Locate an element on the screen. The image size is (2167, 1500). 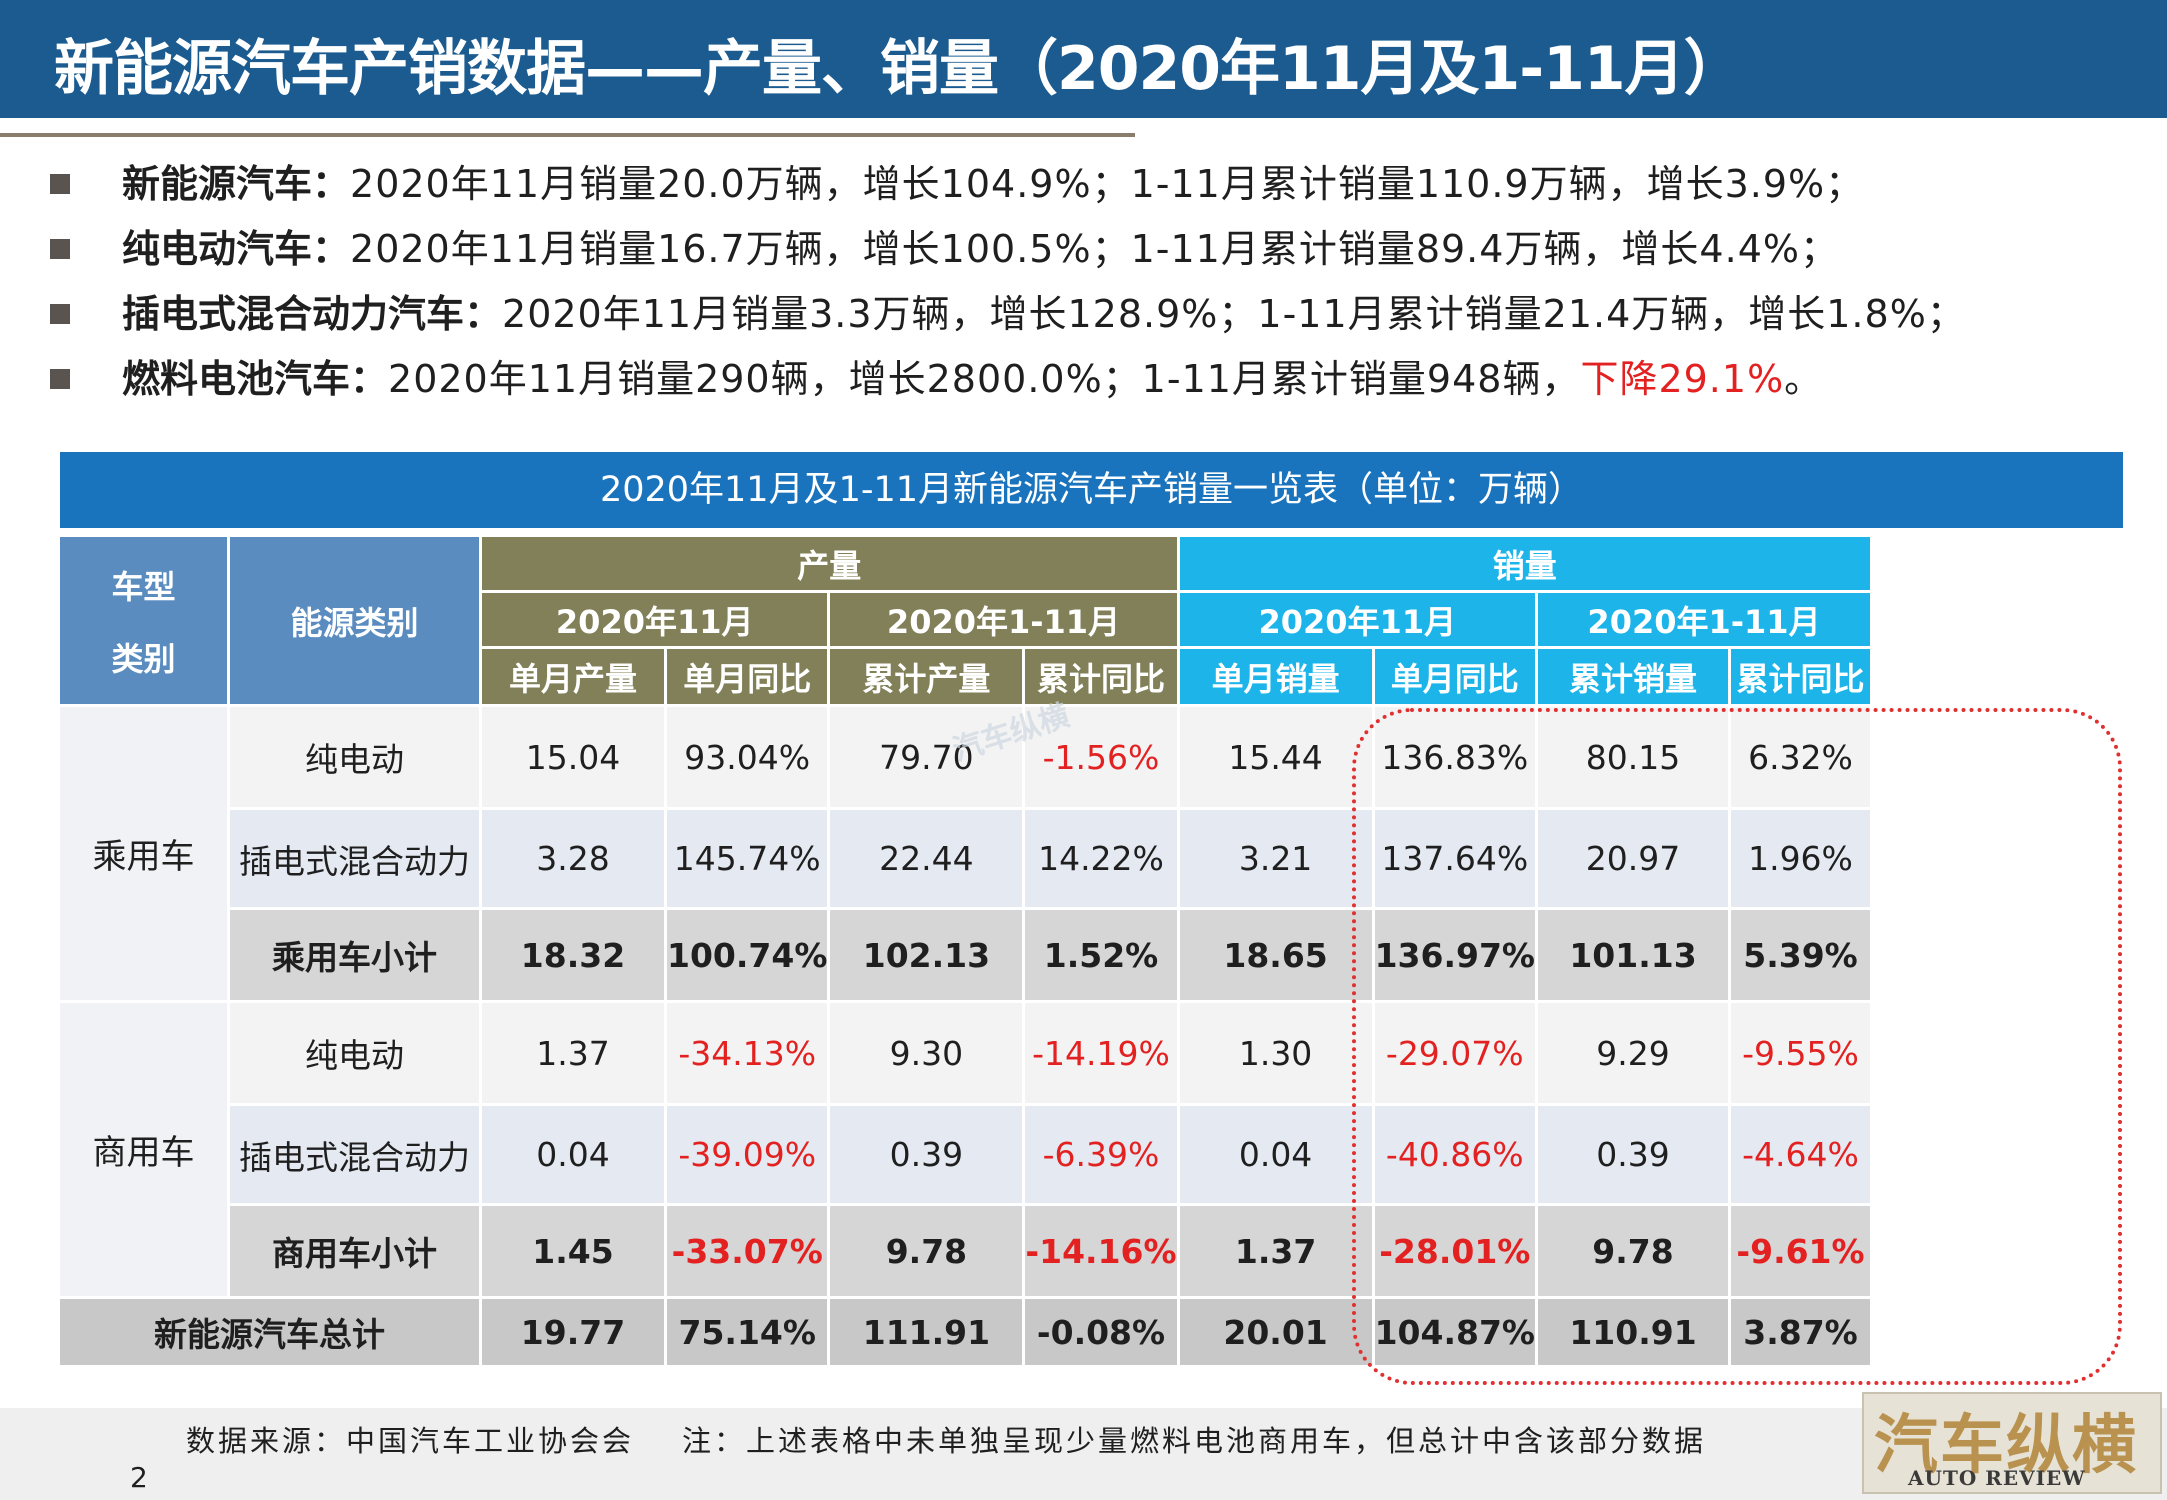
value-cell: 15.44 is located at coordinates (1275, 758).